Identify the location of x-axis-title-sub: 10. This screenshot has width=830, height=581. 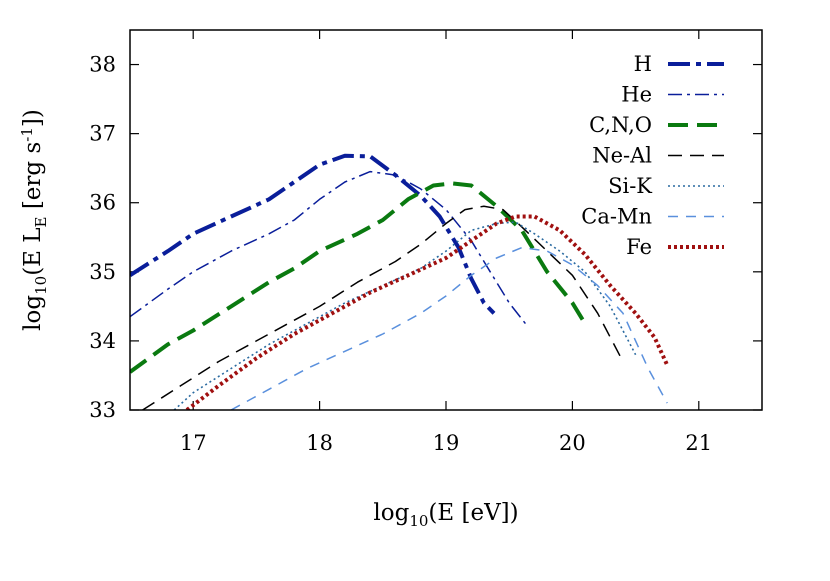
(418, 521).